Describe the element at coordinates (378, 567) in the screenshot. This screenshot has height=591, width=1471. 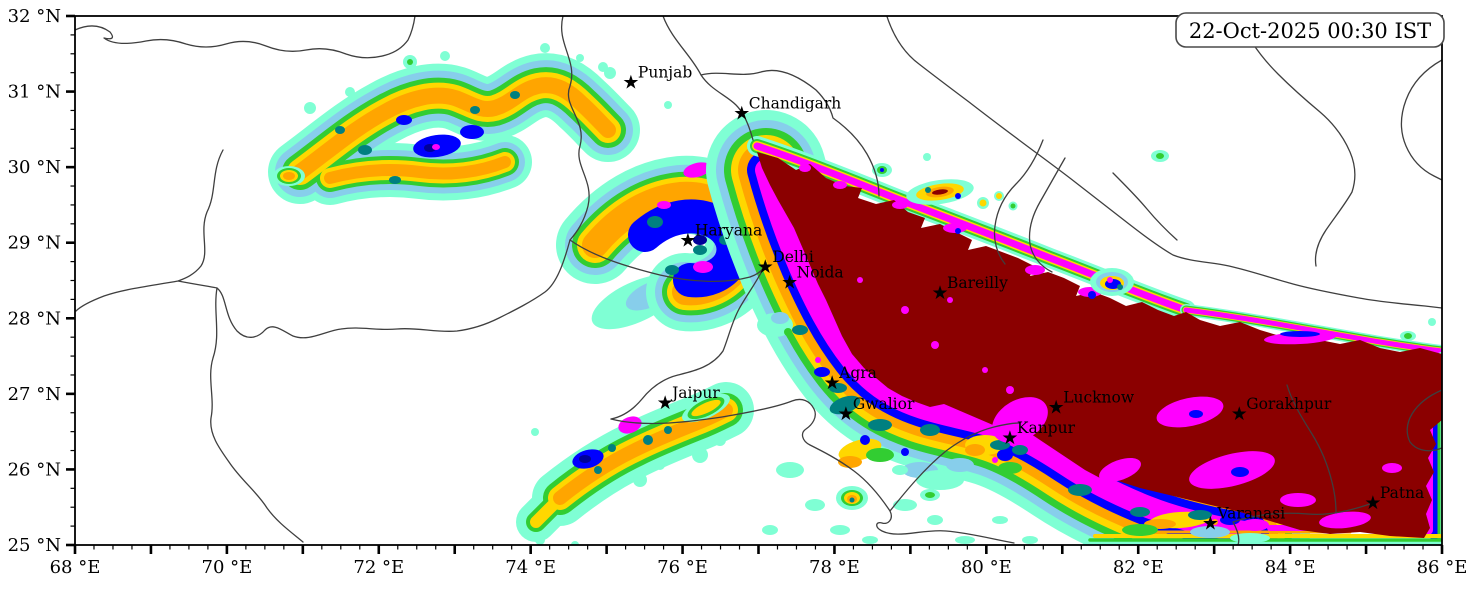
I see `x-axis-tick-label: 72 °E` at that location.